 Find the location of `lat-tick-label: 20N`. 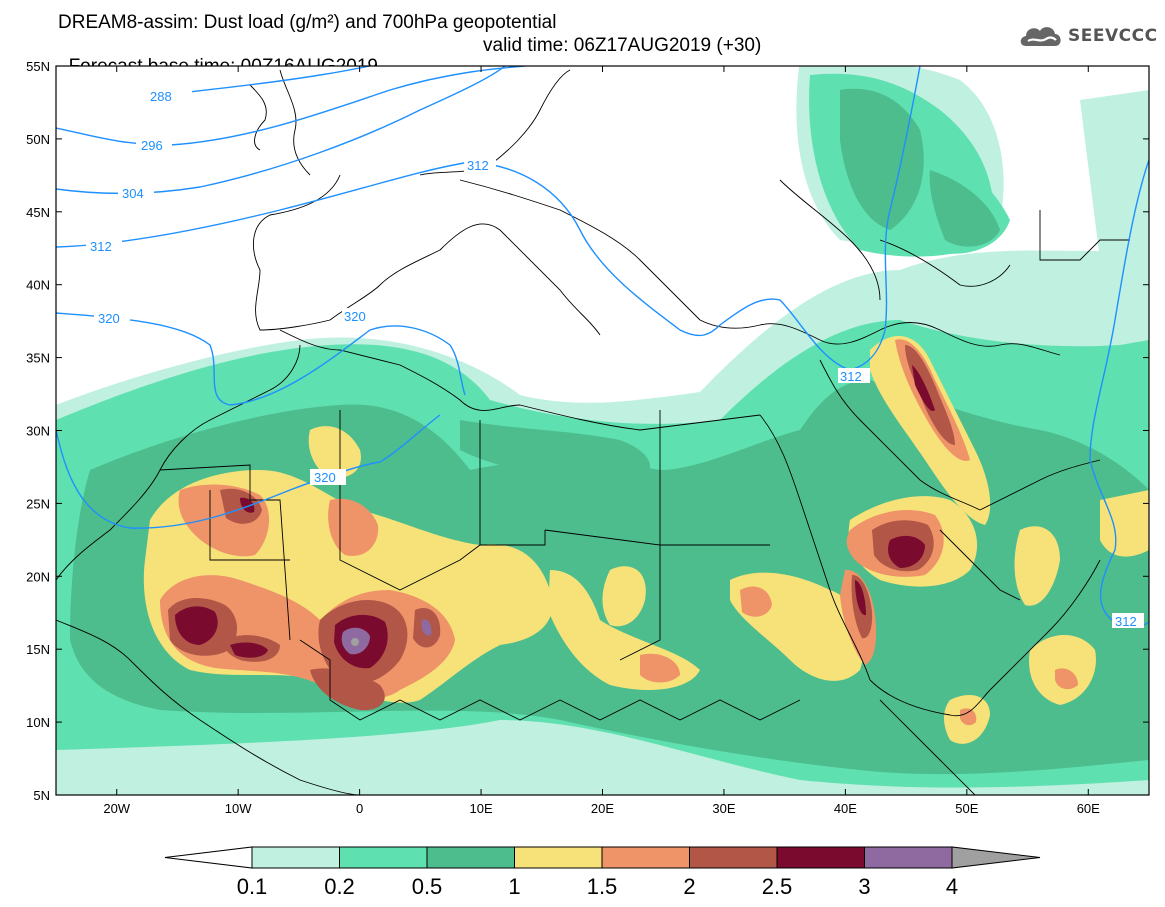

lat-tick-label: 20N is located at coordinates (38, 576).